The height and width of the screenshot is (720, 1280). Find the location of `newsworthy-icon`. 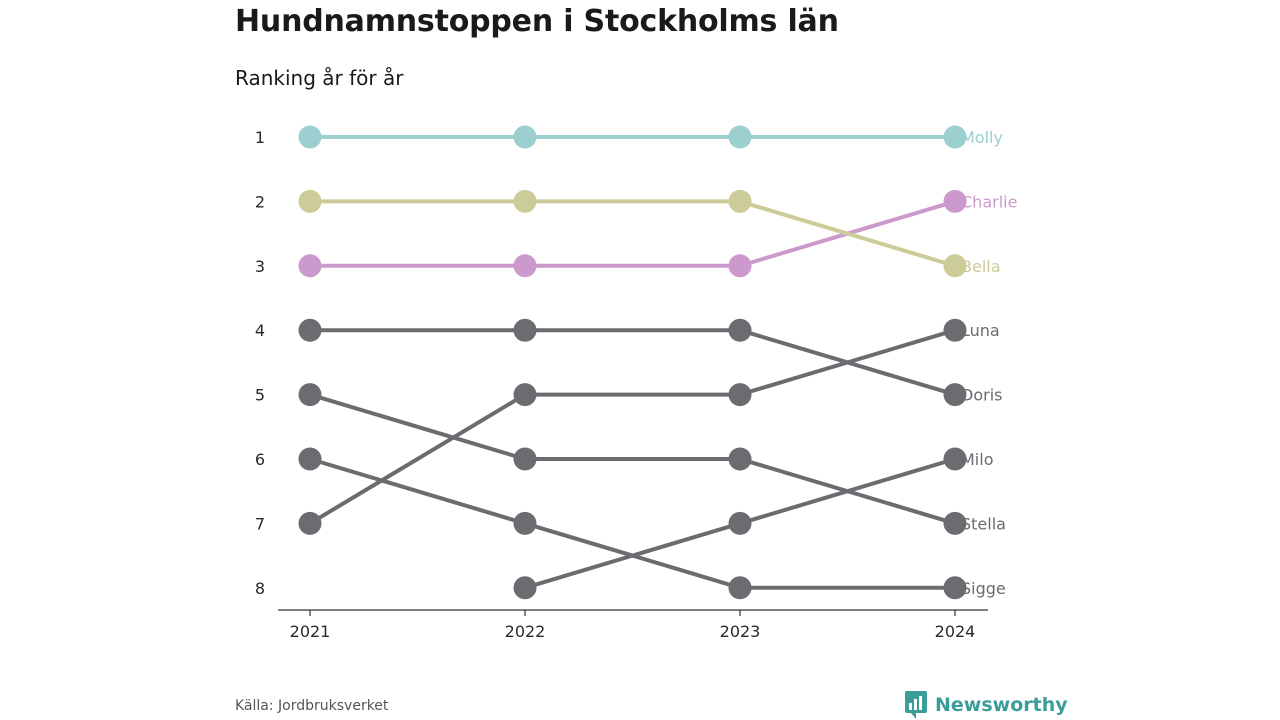

newsworthy-icon is located at coordinates (916, 705).